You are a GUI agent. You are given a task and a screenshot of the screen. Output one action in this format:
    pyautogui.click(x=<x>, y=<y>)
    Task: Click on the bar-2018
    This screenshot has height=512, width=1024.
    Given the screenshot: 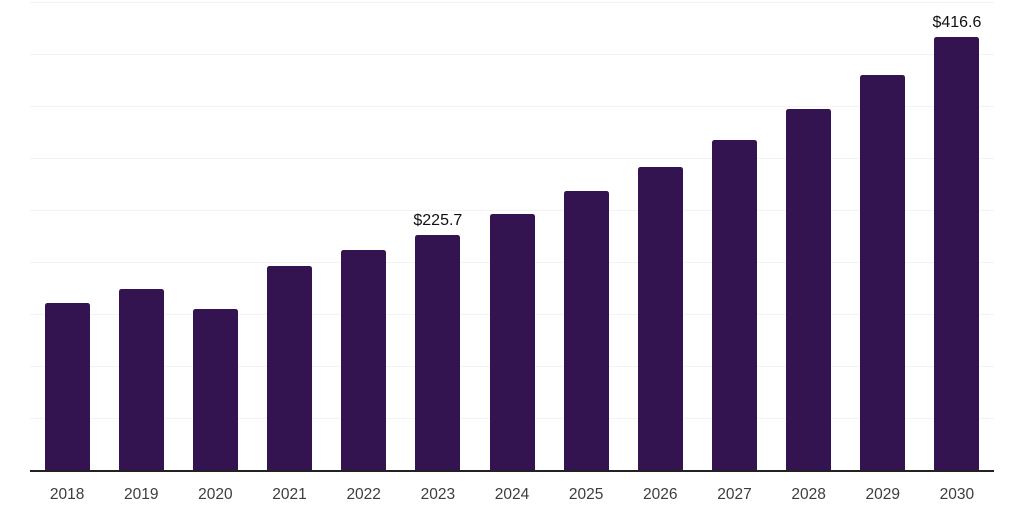 What is the action you would take?
    pyautogui.click(x=67, y=386)
    